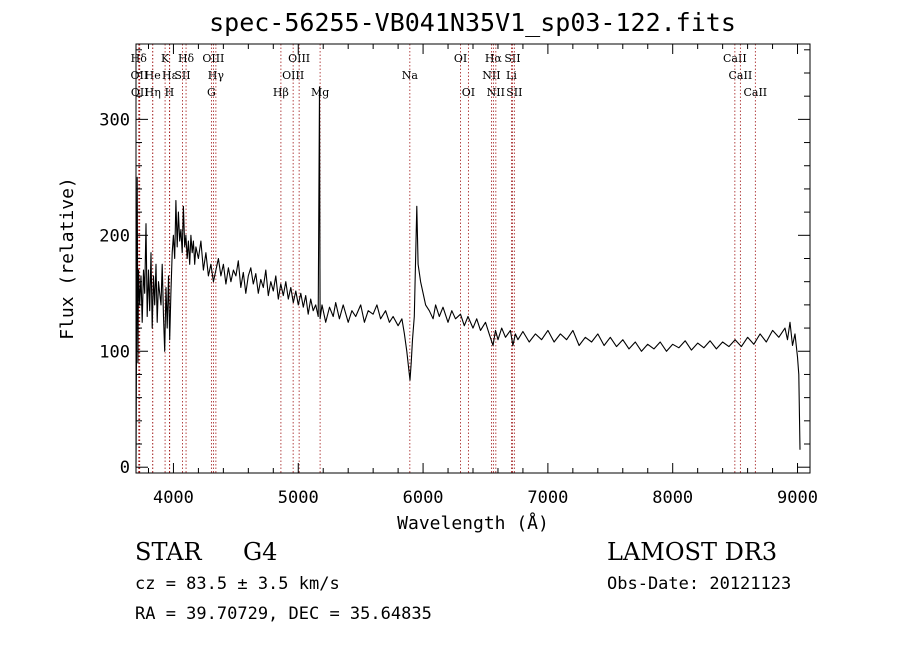 This screenshot has height=649, width=900. Describe the element at coordinates (260, 552) in the screenshot. I see `object-subclass: G4` at that location.